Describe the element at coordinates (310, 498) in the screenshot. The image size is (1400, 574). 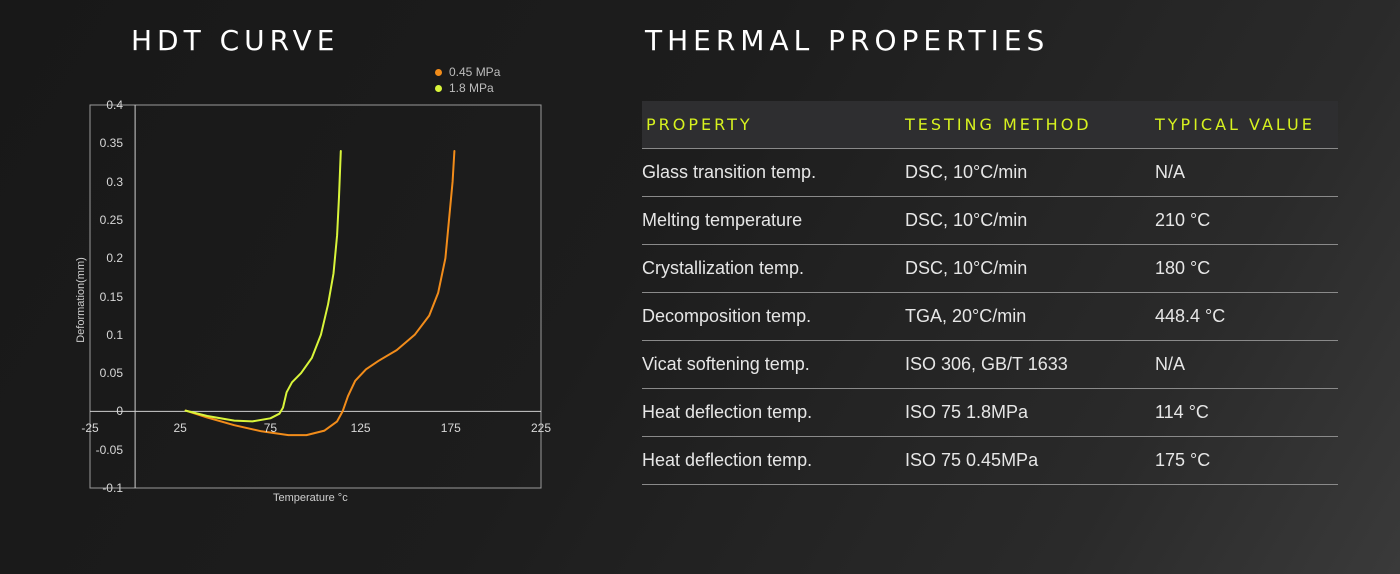
I see `x-axis-title: Temperature °c` at that location.